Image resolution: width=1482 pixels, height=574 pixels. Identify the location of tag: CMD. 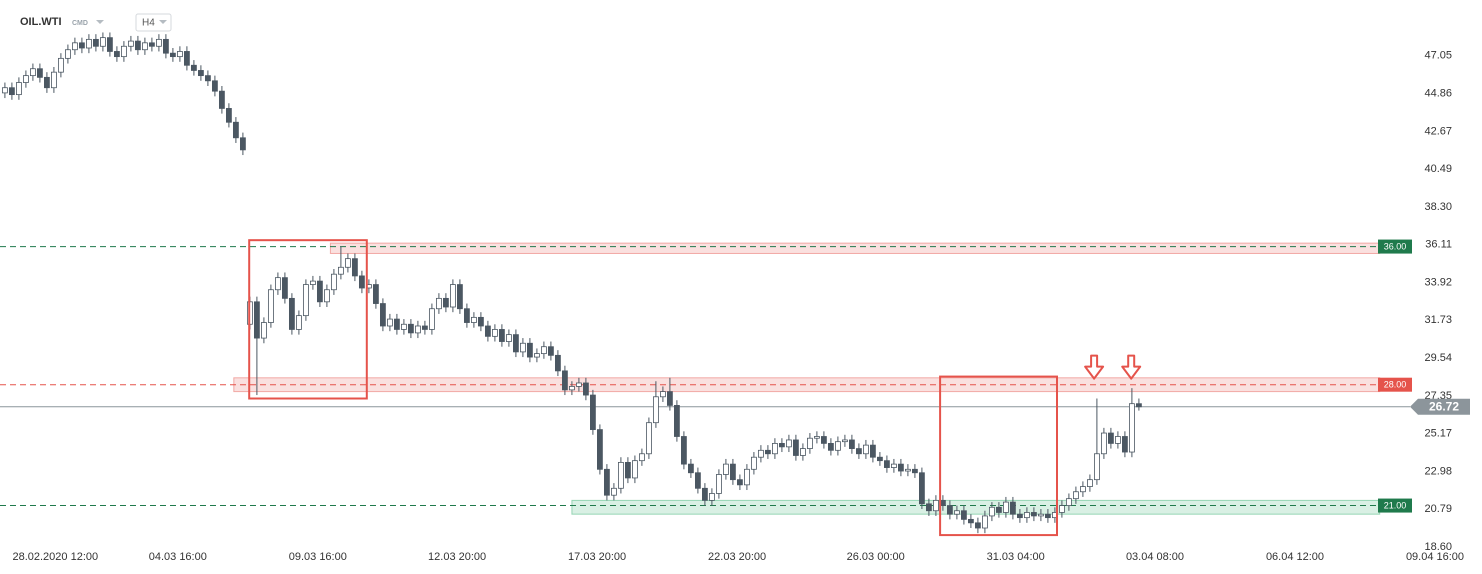
(80, 23).